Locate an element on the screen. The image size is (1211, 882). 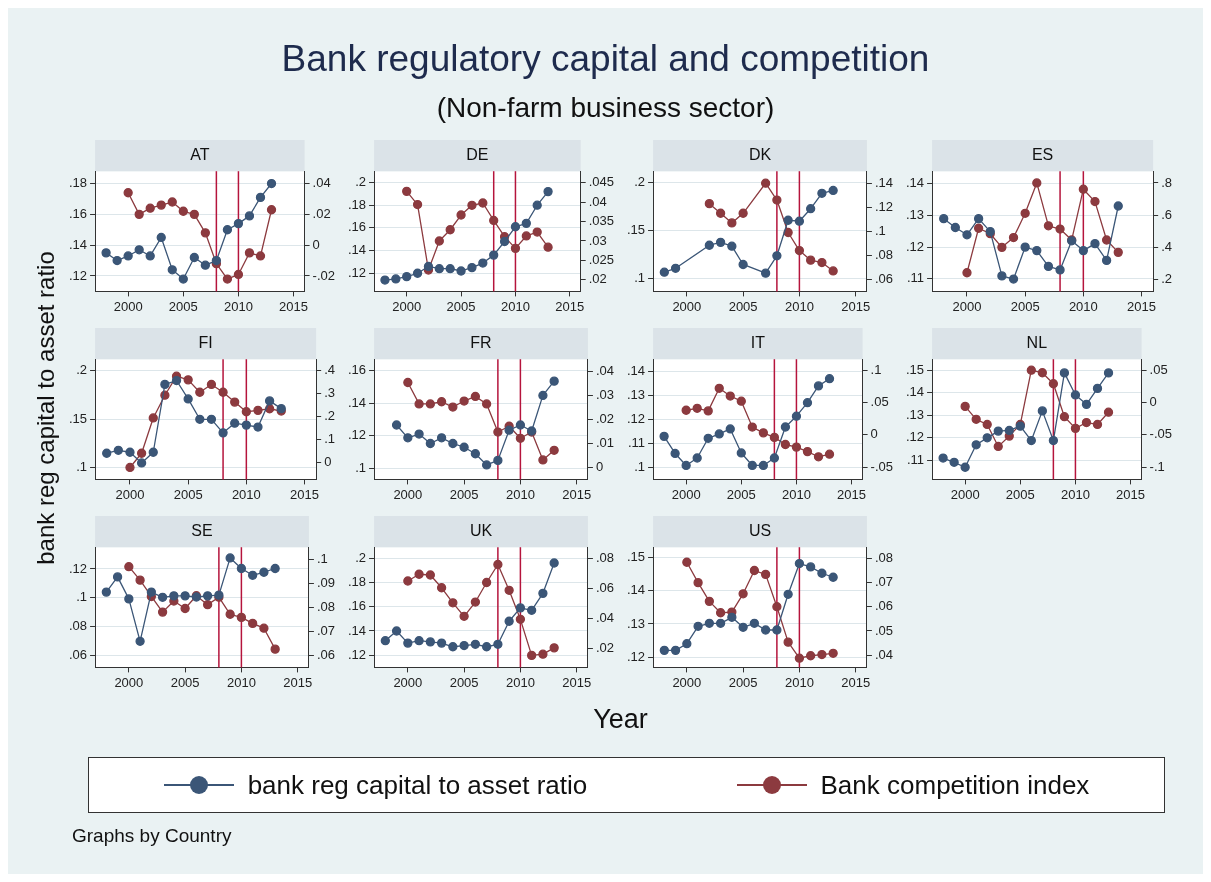
chart-title: UK is located at coordinates (481, 531).